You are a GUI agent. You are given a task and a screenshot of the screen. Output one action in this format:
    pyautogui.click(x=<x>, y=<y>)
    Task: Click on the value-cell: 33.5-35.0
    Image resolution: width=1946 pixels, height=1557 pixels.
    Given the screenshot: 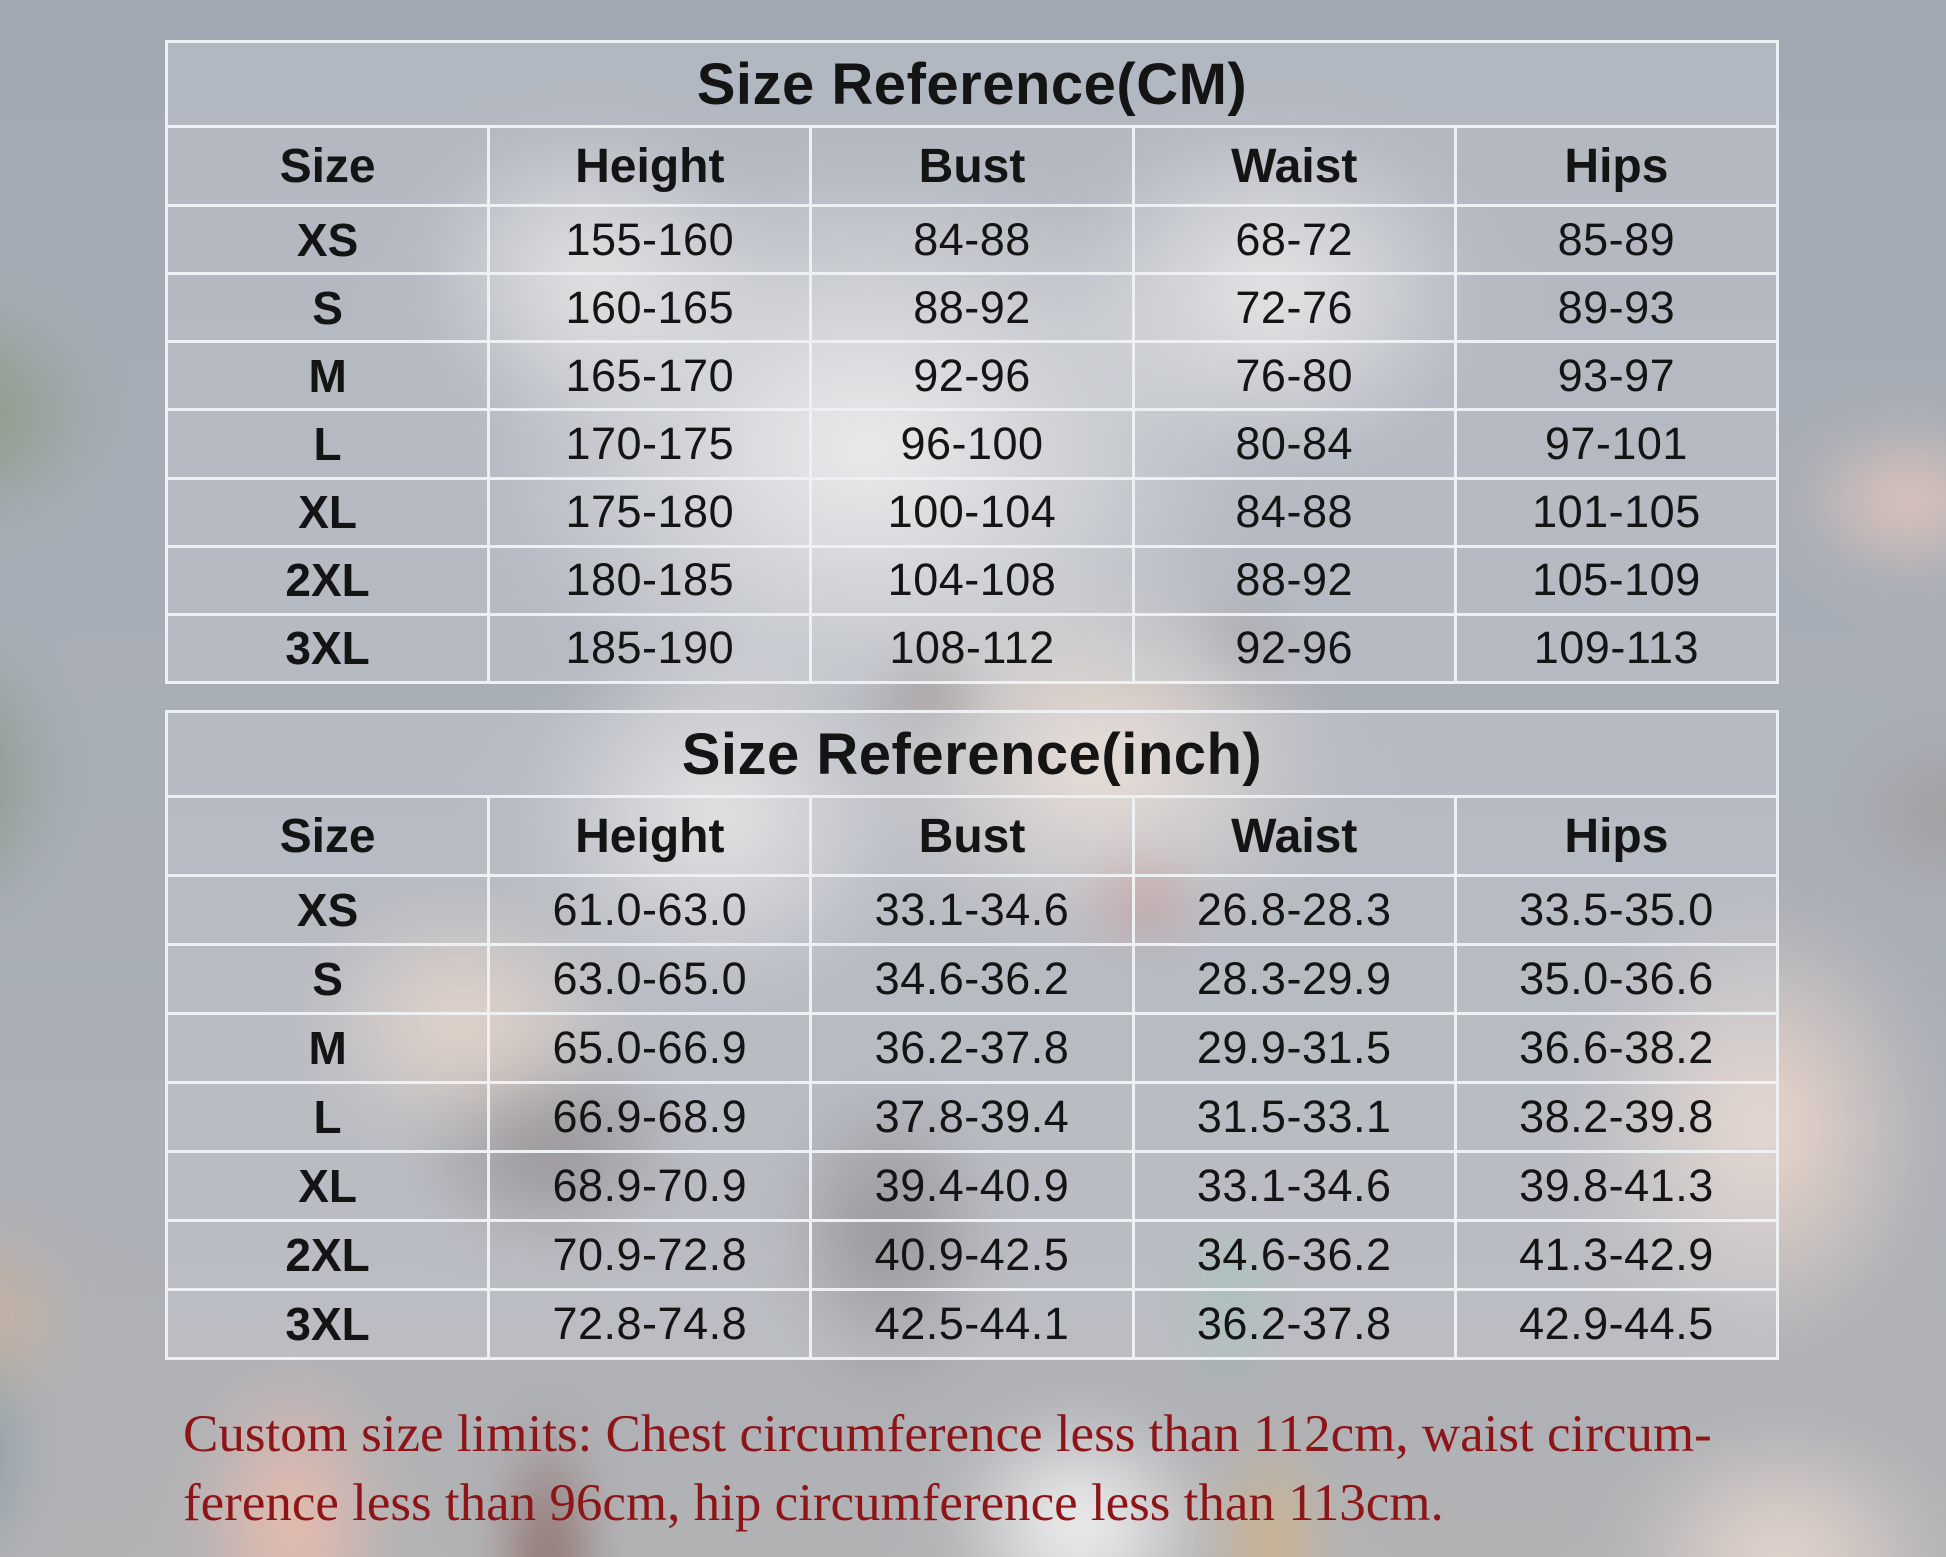 What is the action you would take?
    pyautogui.click(x=1614, y=910)
    